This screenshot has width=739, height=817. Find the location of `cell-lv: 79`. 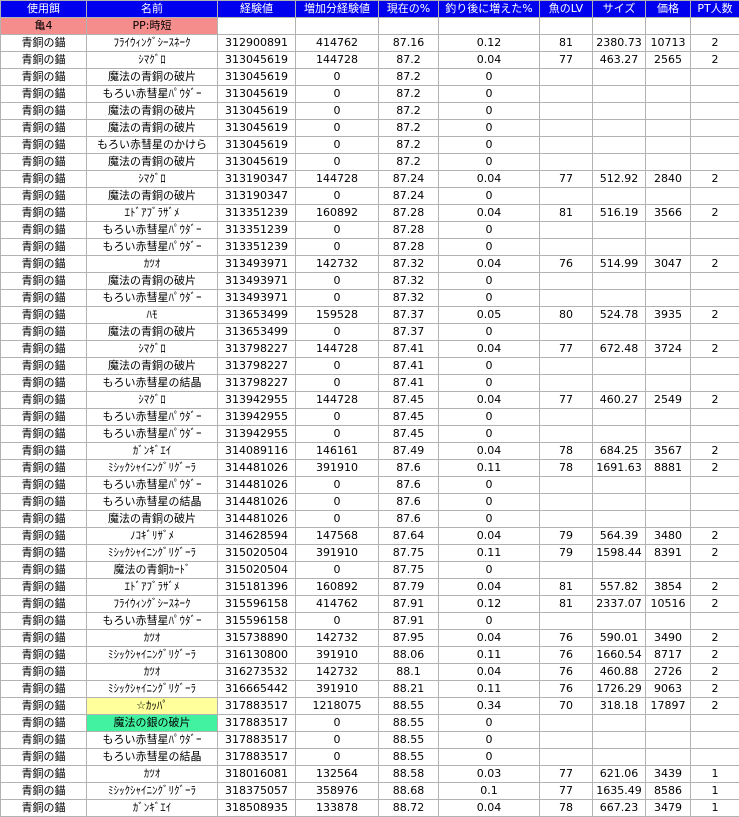

cell-lv: 79 is located at coordinates (566, 553).